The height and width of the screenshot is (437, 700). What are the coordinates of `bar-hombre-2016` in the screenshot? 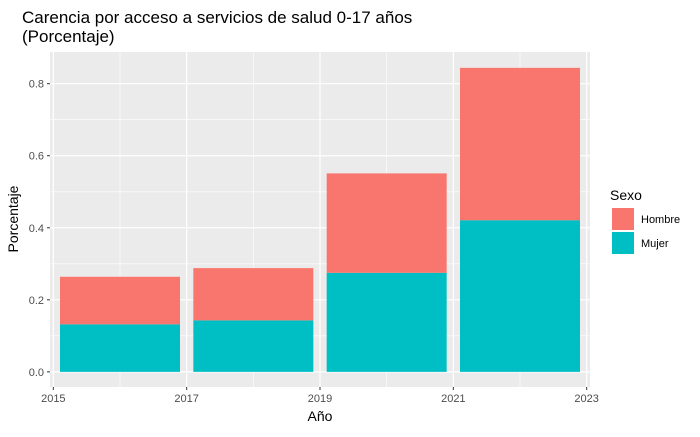 It's located at (120, 300).